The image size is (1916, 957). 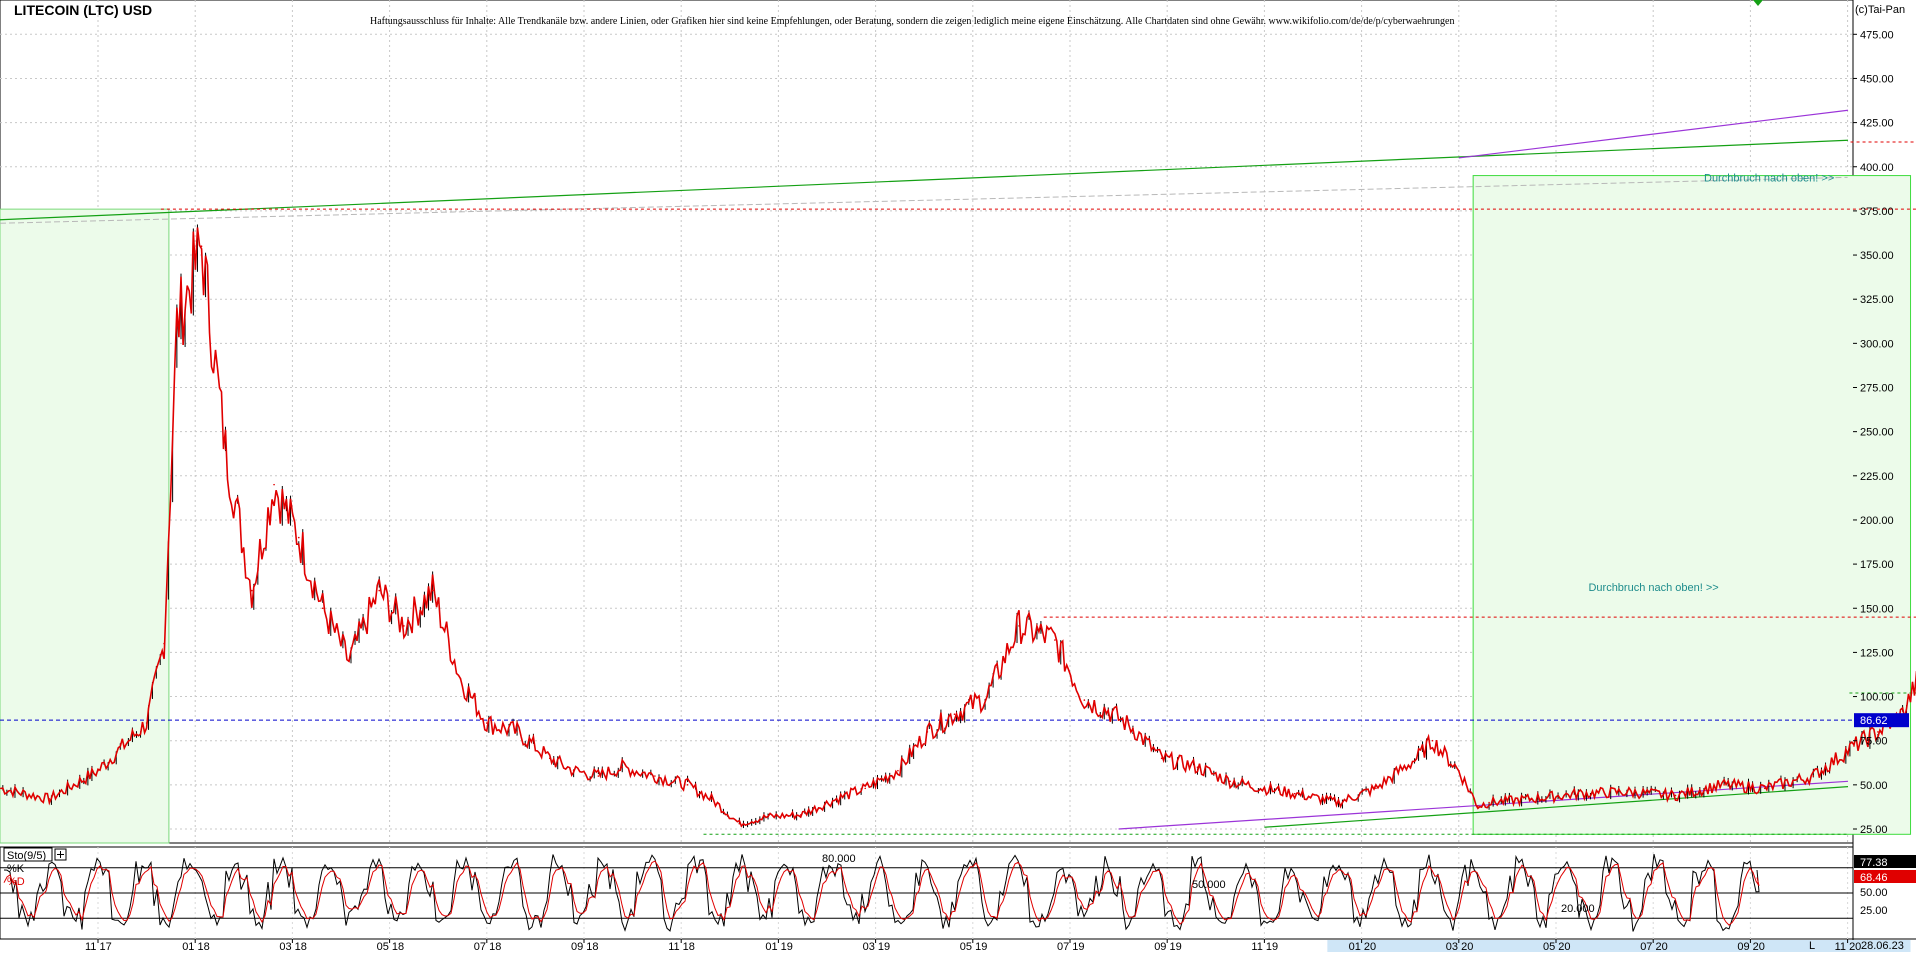 I want to click on annotation-breakout-1: Durchbruch nach oben! >>, so click(x=1769, y=178).